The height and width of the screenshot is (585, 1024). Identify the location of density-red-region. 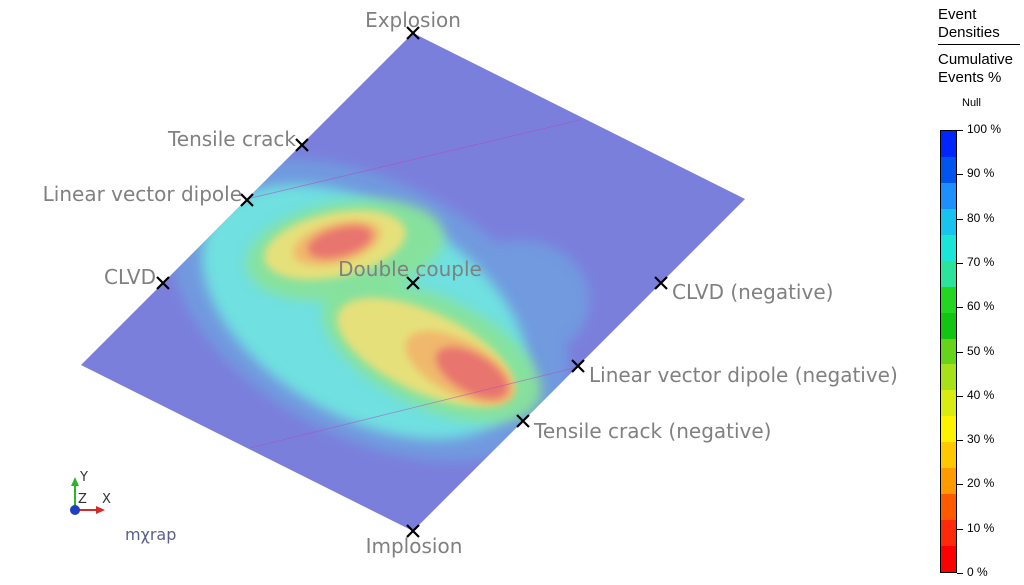
(407, 312).